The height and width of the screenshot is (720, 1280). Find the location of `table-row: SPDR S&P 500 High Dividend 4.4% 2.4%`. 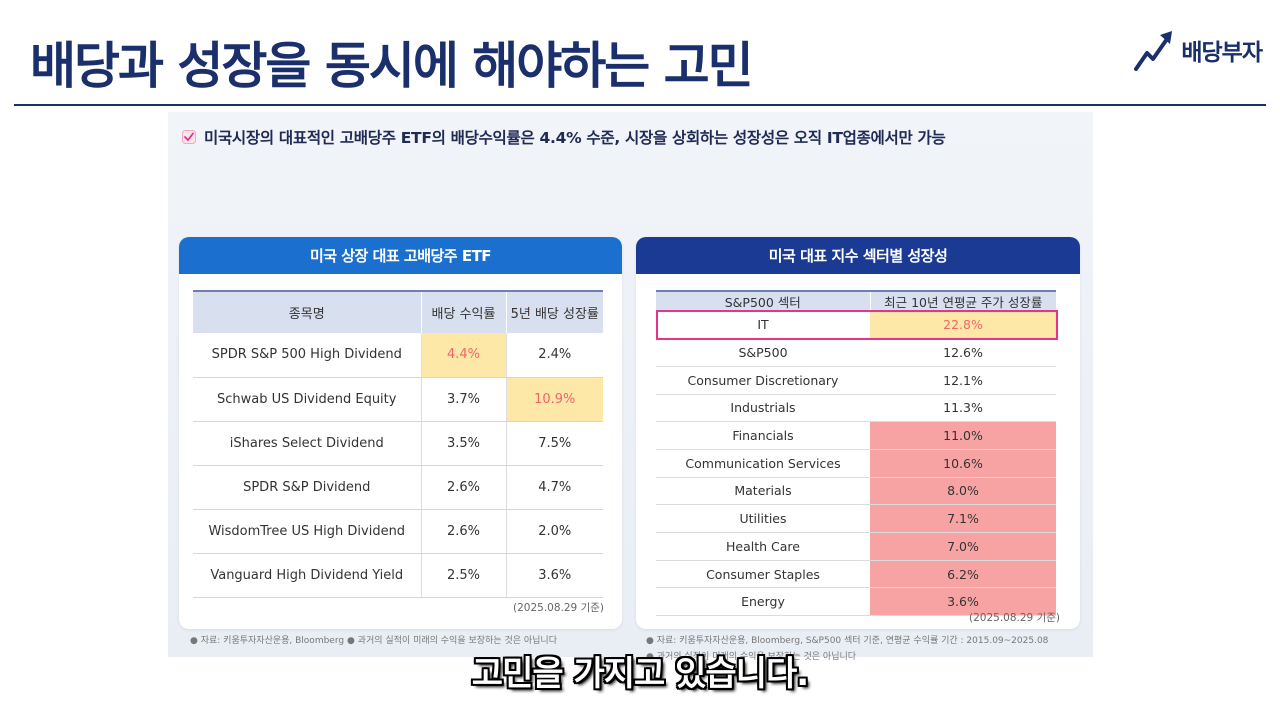

table-row: SPDR S&P 500 High Dividend 4.4% 2.4% is located at coordinates (398, 355).